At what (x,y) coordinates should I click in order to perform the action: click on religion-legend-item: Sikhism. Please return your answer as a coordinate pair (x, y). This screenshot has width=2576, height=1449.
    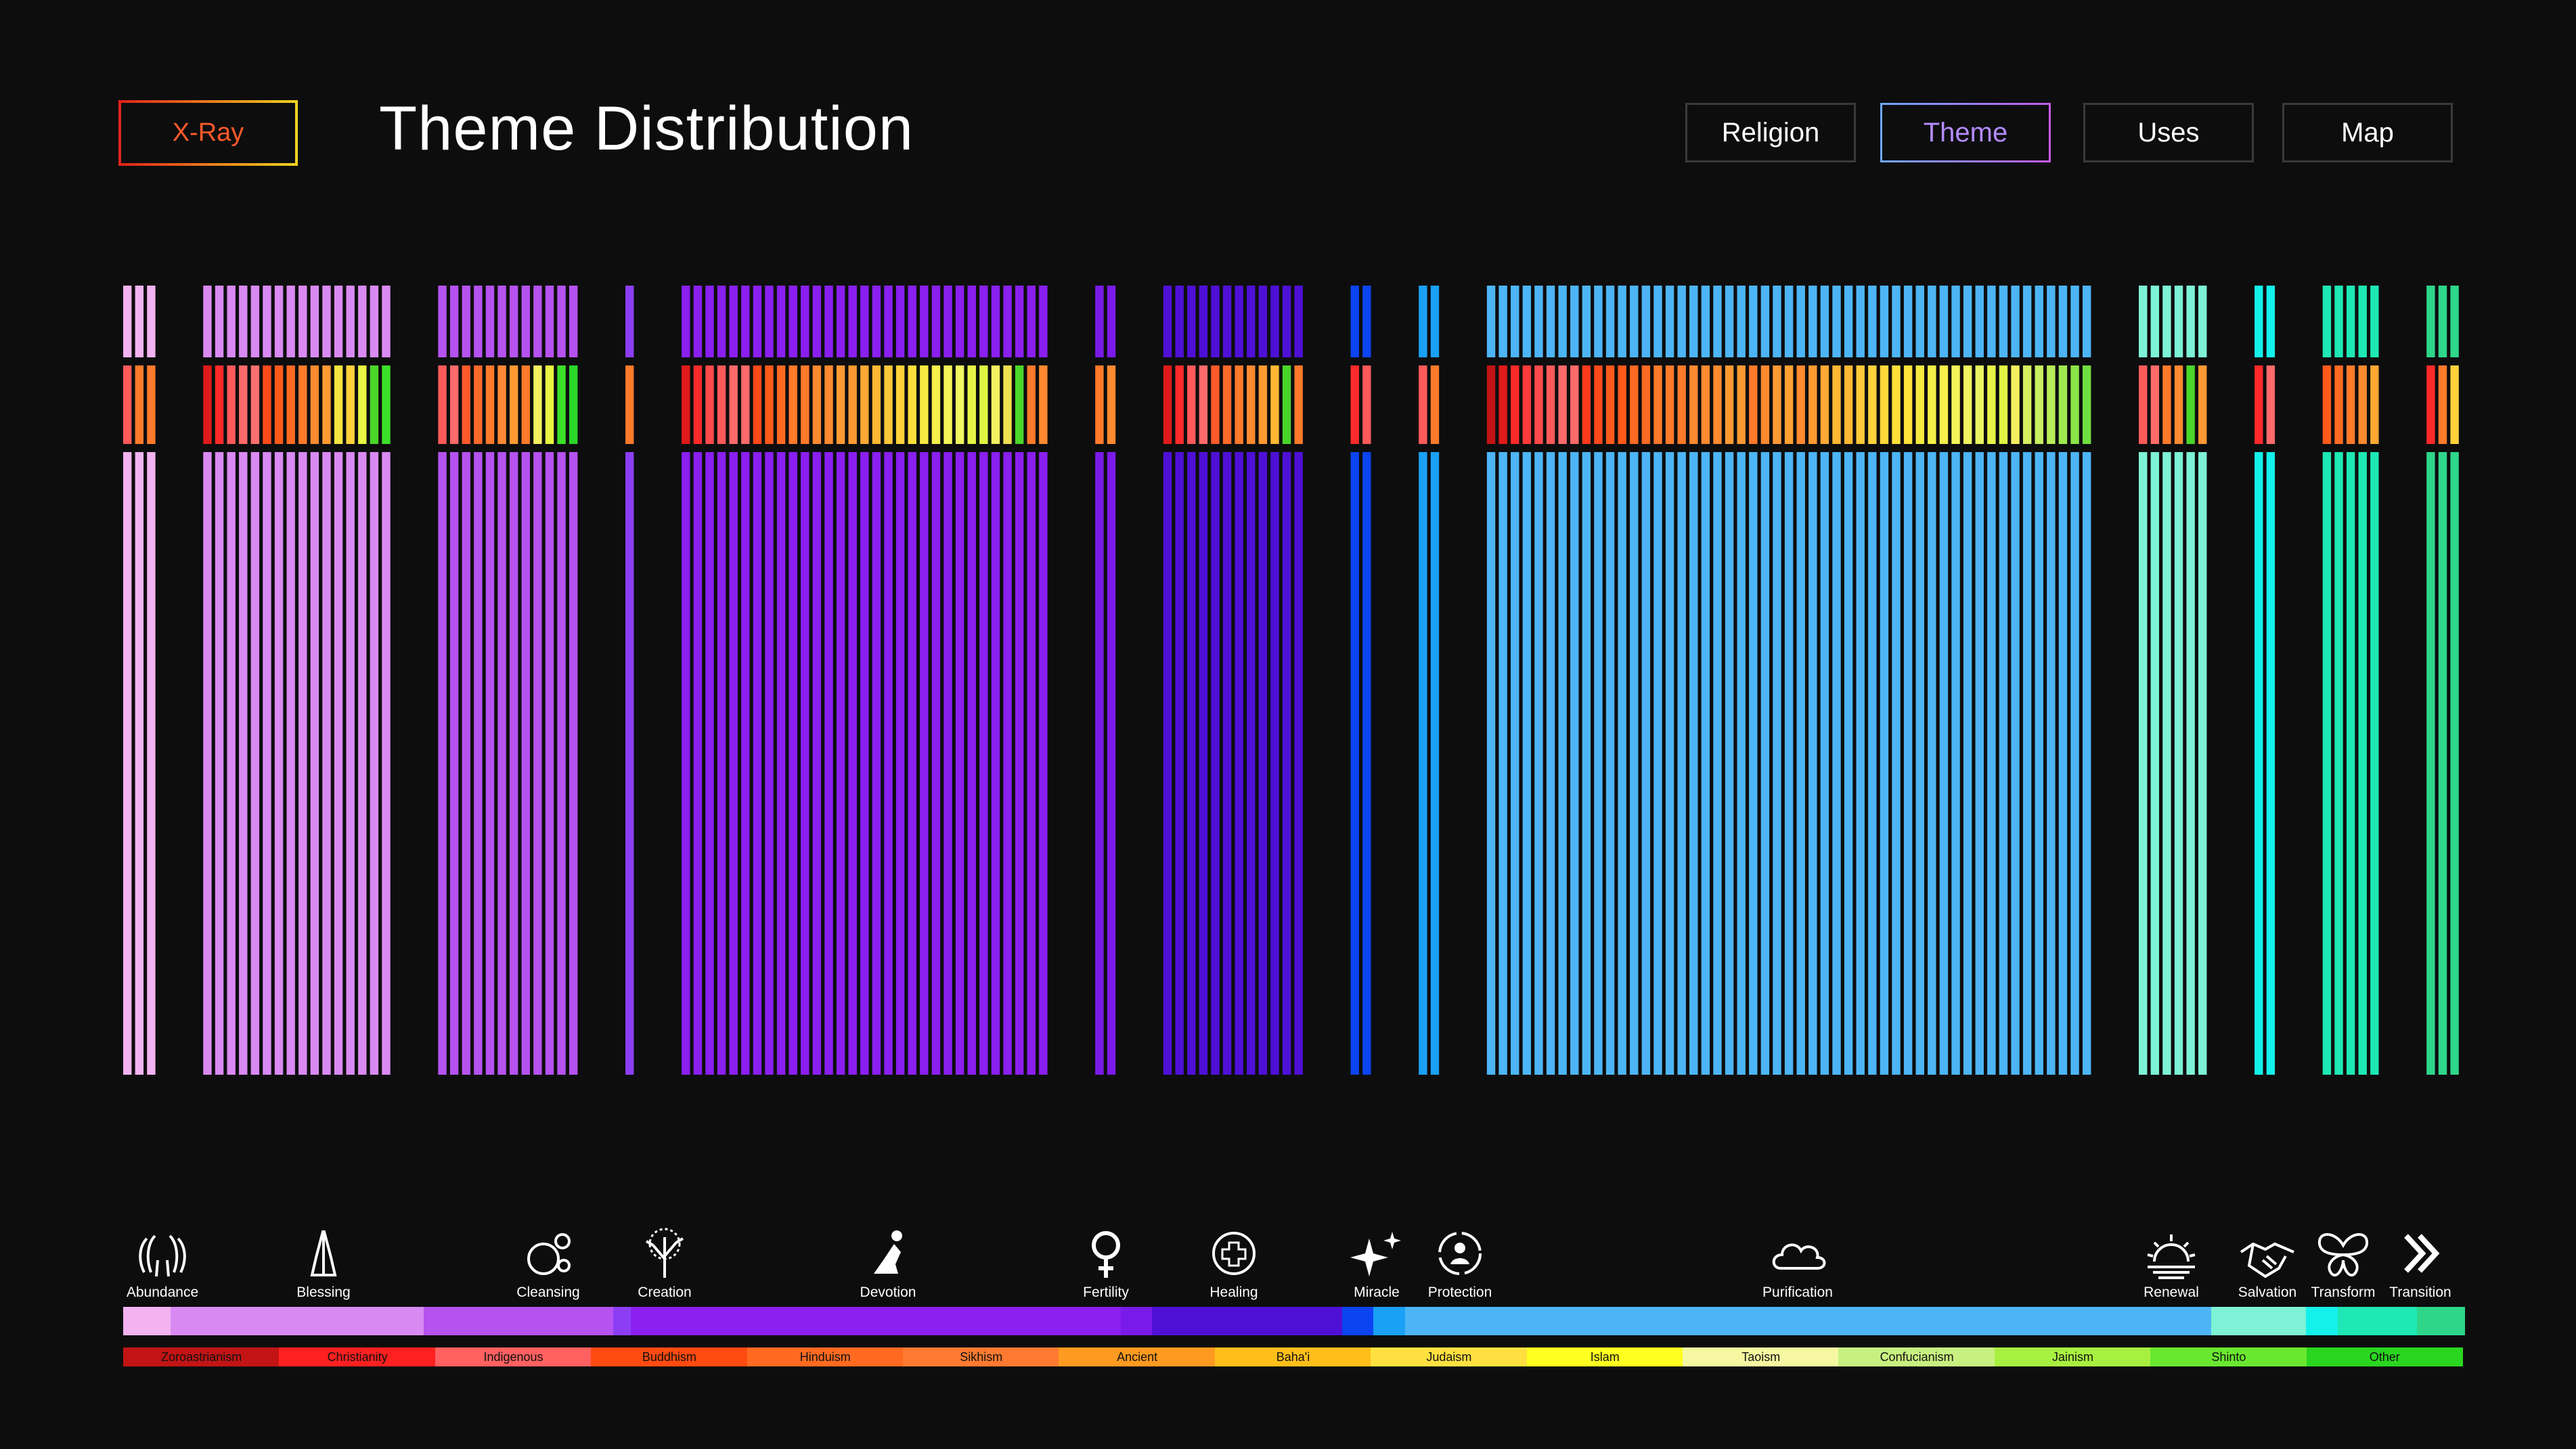
    Looking at the image, I should click on (981, 1356).